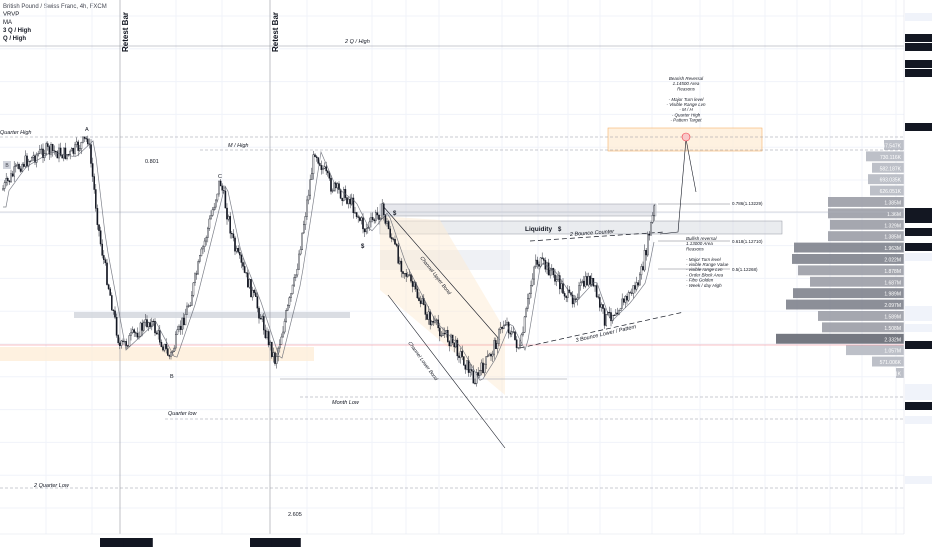 This screenshot has width=932, height=550. I want to click on volume-label: 1.385M, so click(892, 204).